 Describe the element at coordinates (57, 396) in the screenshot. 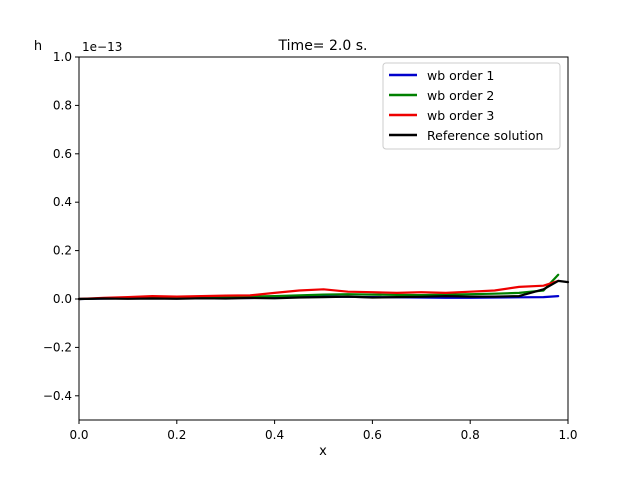

I see `y-tick-label: −0.4` at that location.